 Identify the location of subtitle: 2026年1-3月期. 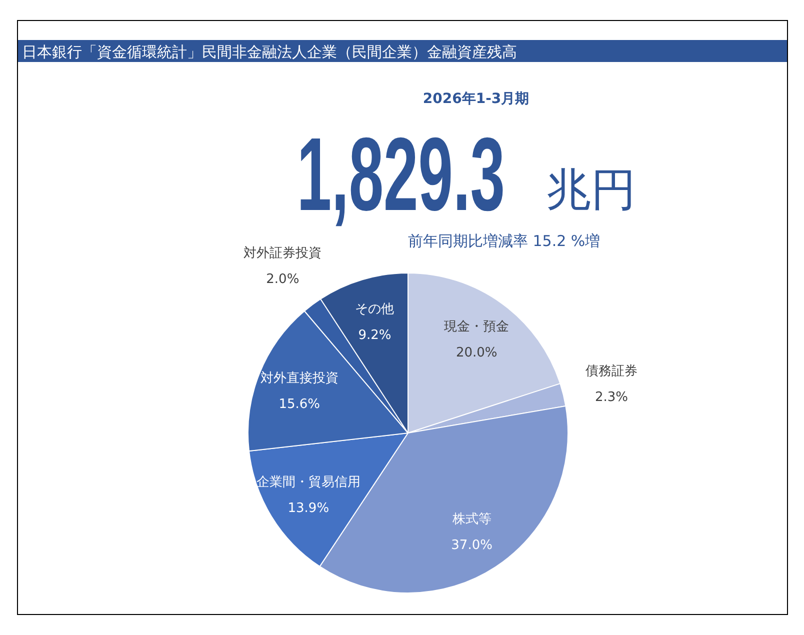
(476, 99).